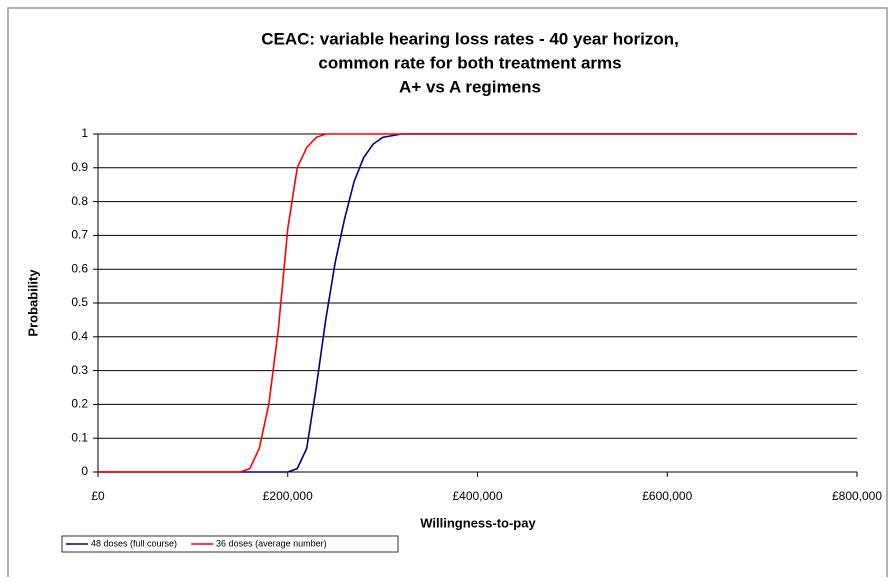 The width and height of the screenshot is (896, 582). I want to click on x-axis-title: Willingness-to-pay, so click(478, 522).